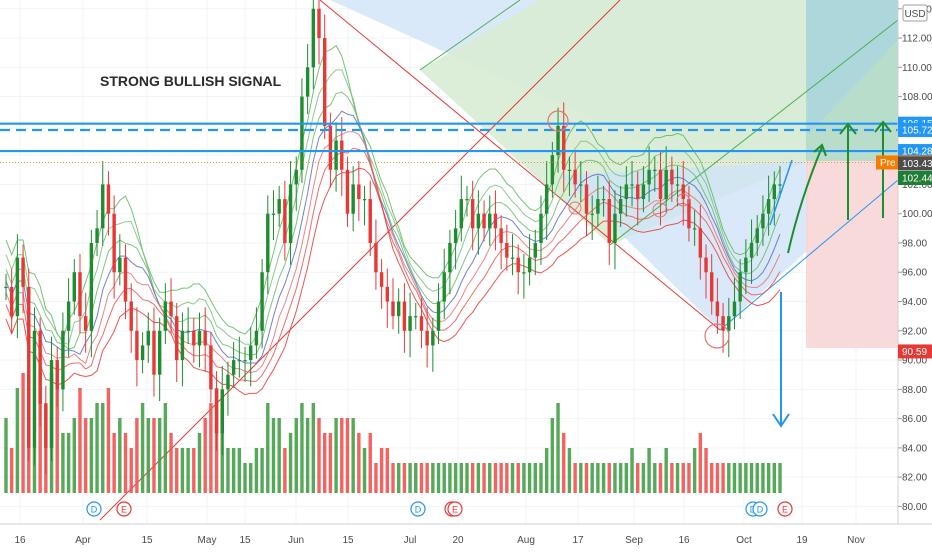 The image size is (932, 555). I want to click on currency-label: USD, so click(914, 14).